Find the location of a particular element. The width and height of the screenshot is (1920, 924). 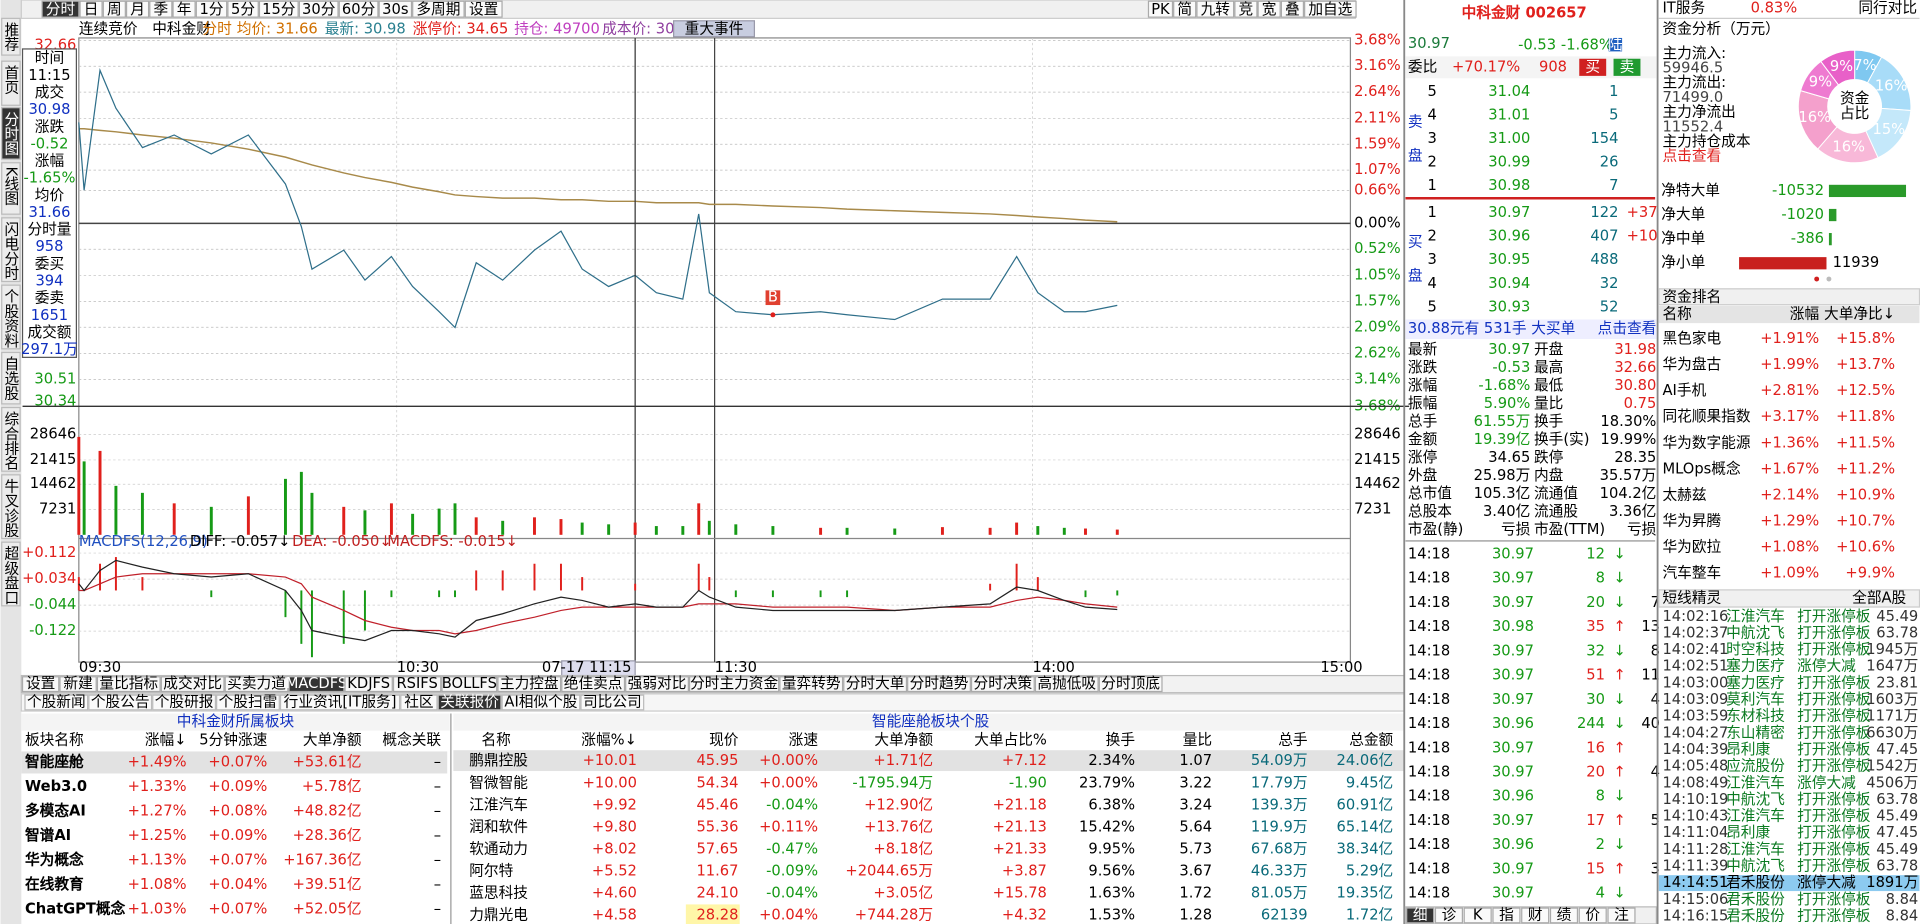

news-tab-label: 个股研报 is located at coordinates (184, 701).